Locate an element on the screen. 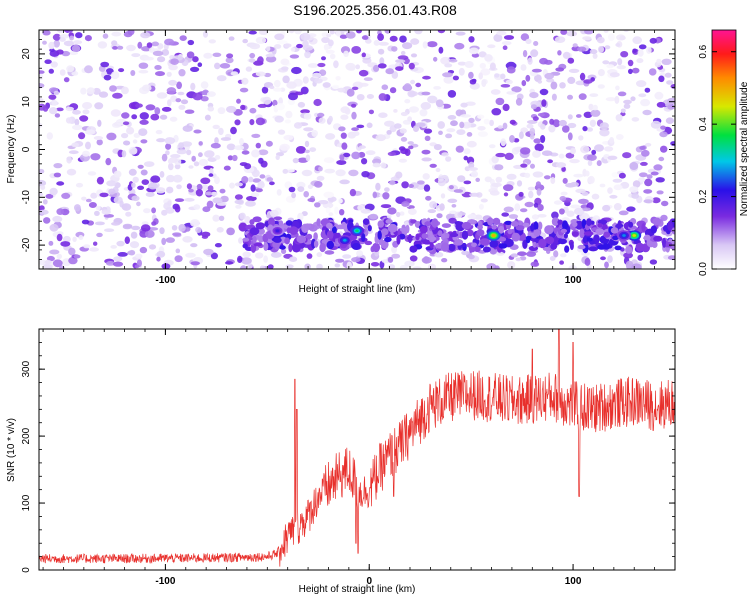 The image size is (750, 600). snr-y-tick-label: 100 is located at coordinates (26, 502).